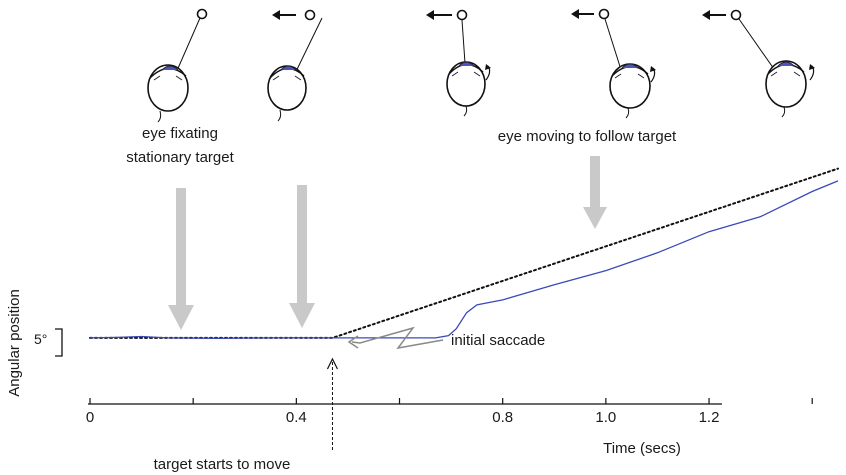  Describe the element at coordinates (40, 339) in the screenshot. I see `scale-bar-label: 5°` at that location.